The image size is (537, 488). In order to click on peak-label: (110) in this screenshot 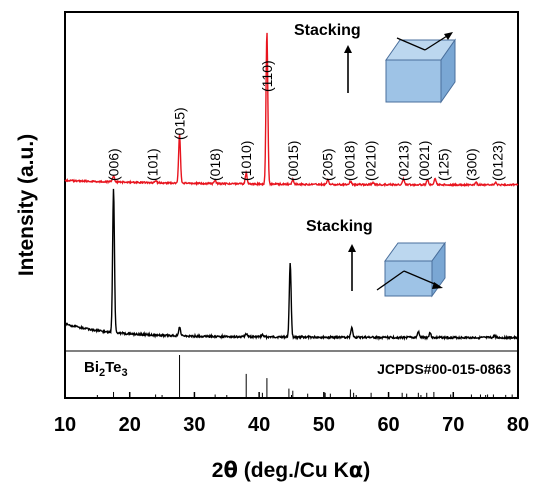, I will do `click(267, 76)`.